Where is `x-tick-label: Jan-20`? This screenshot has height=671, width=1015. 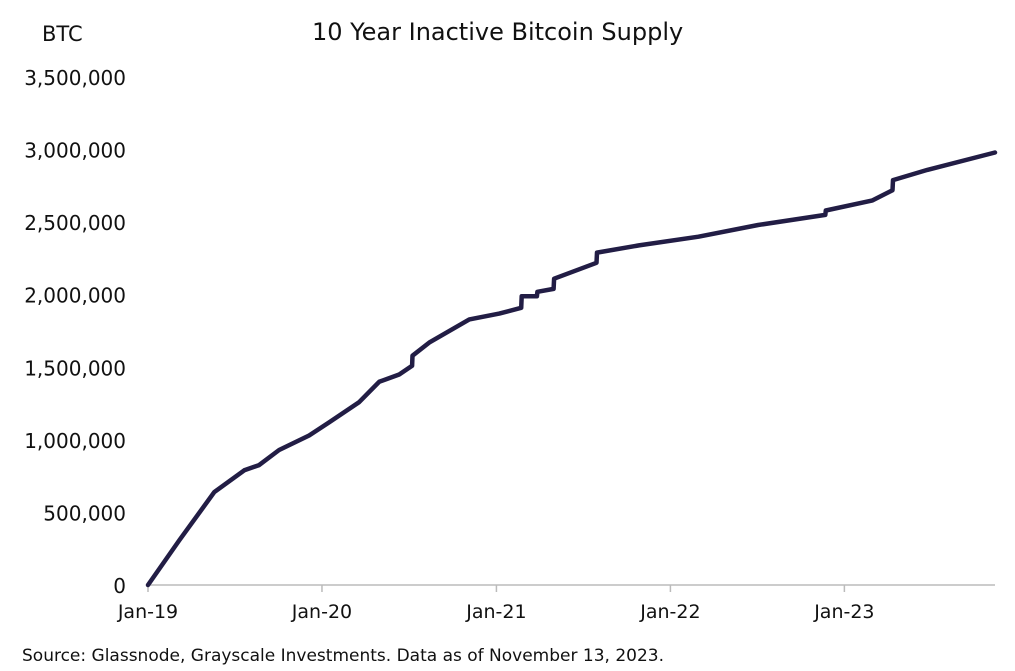
x-tick-label: Jan-20 is located at coordinates (321, 612).